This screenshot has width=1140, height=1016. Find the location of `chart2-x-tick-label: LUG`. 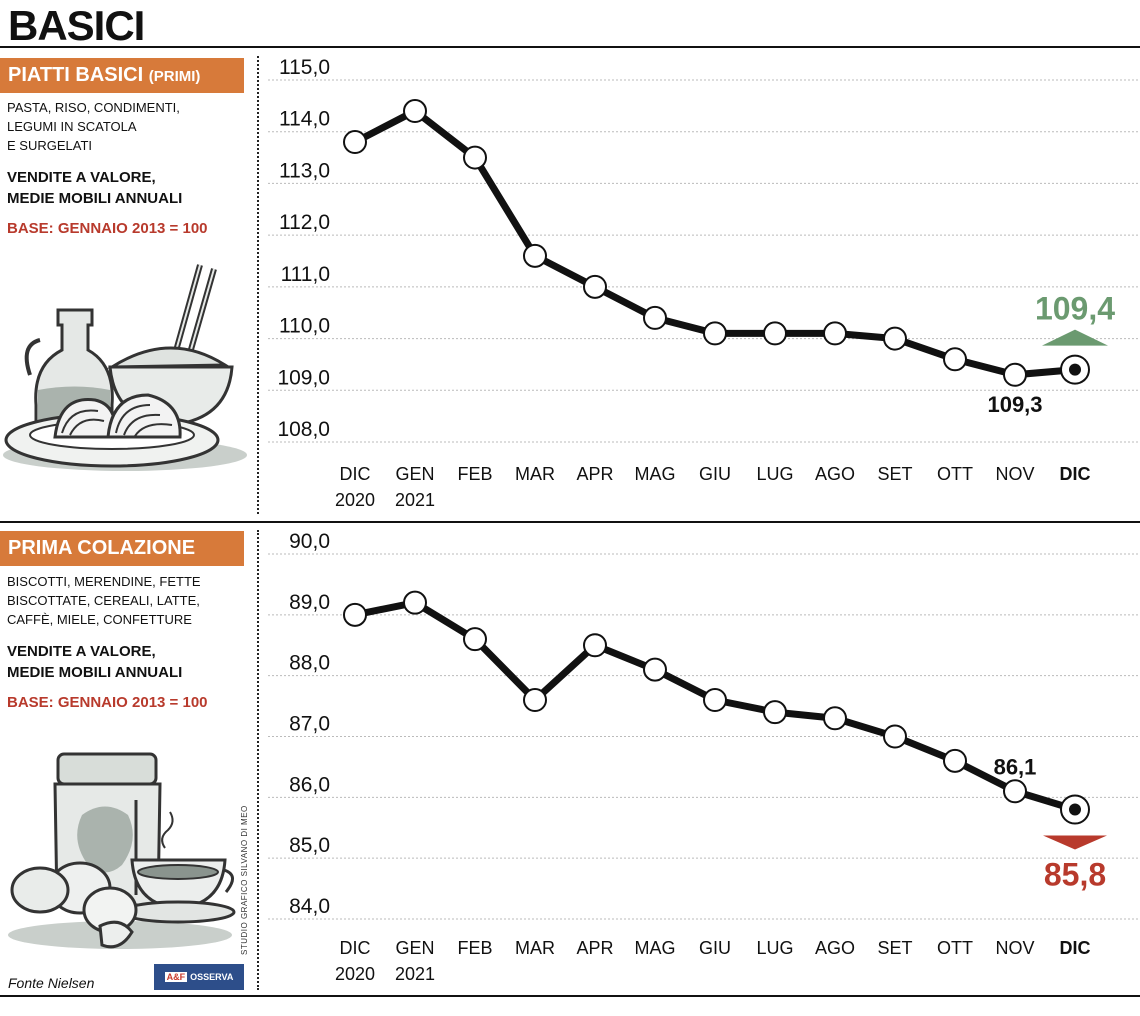

chart2-x-tick-label: LUG is located at coordinates (774, 948).